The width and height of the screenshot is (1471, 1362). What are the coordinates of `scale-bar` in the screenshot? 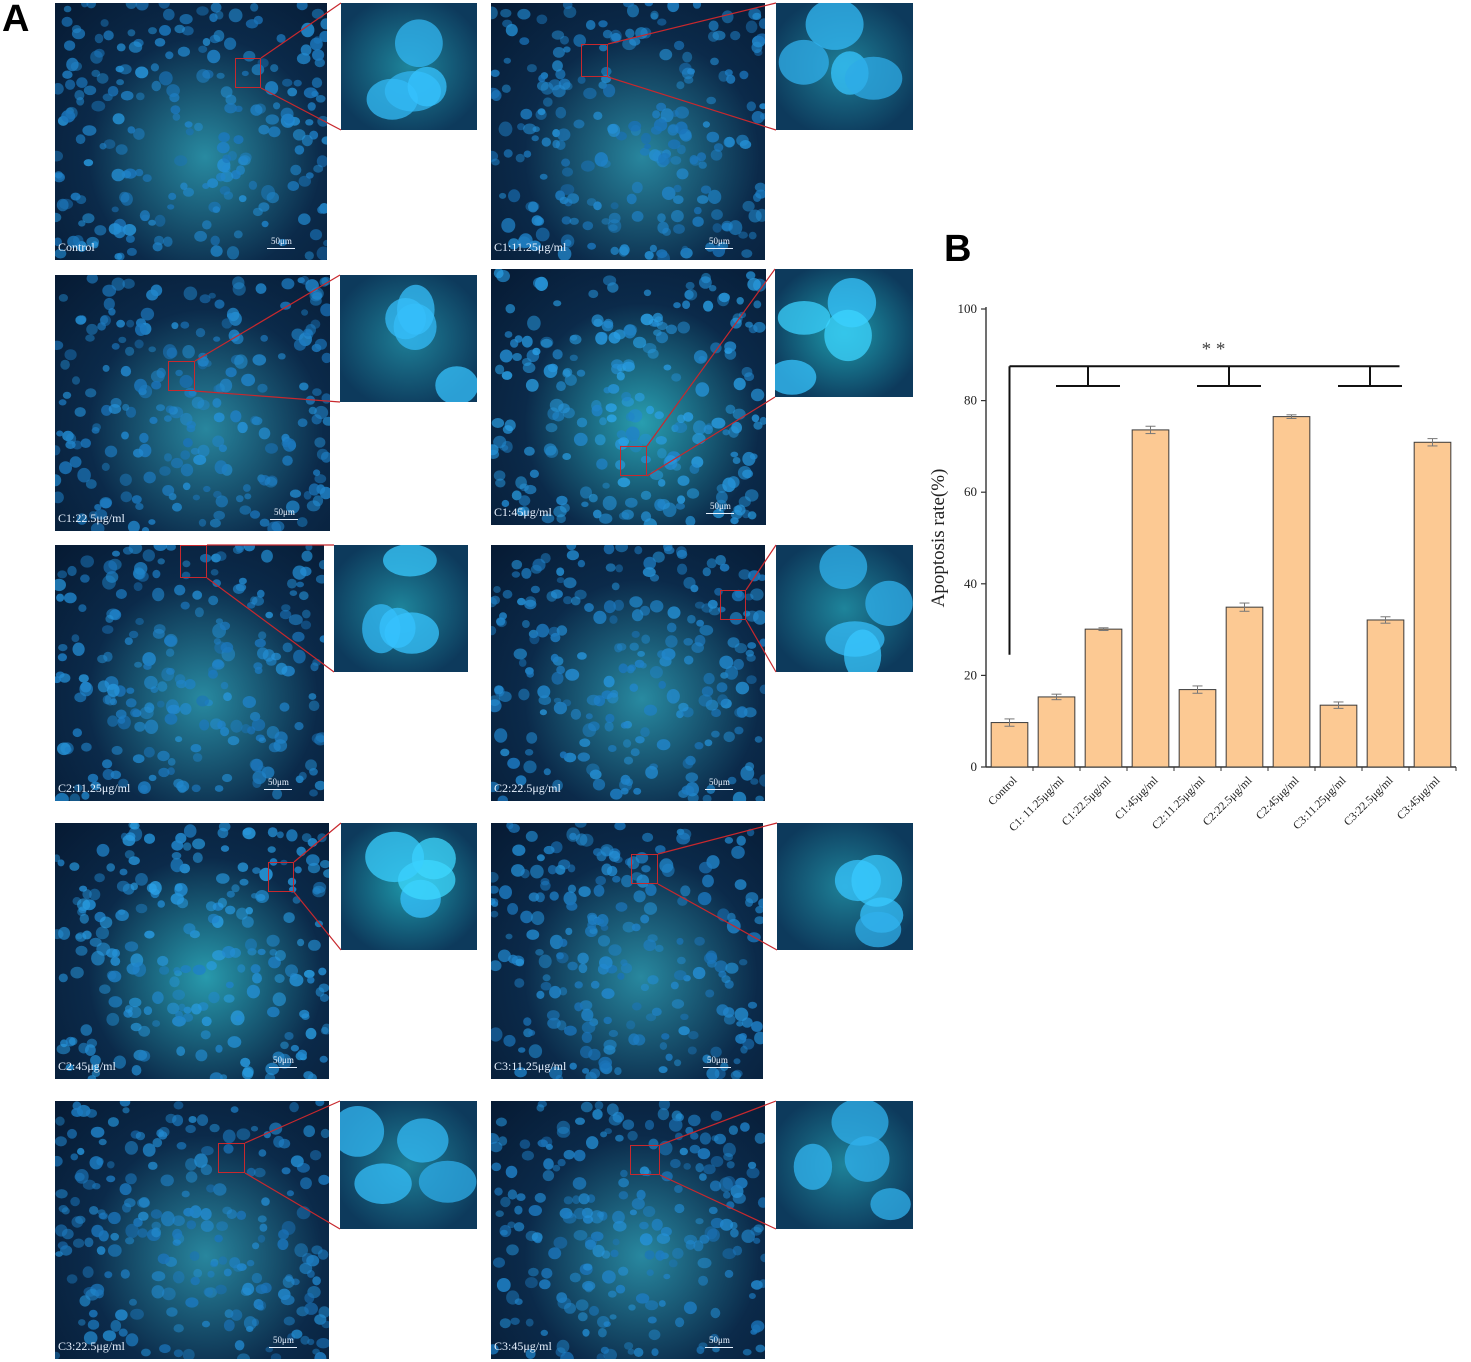 It's located at (281, 248).